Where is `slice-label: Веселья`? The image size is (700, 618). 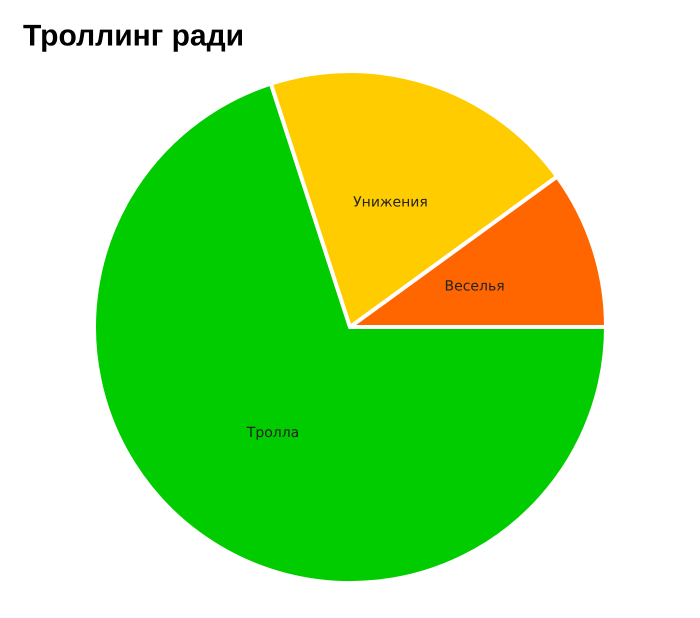 slice-label: Веселья is located at coordinates (474, 286).